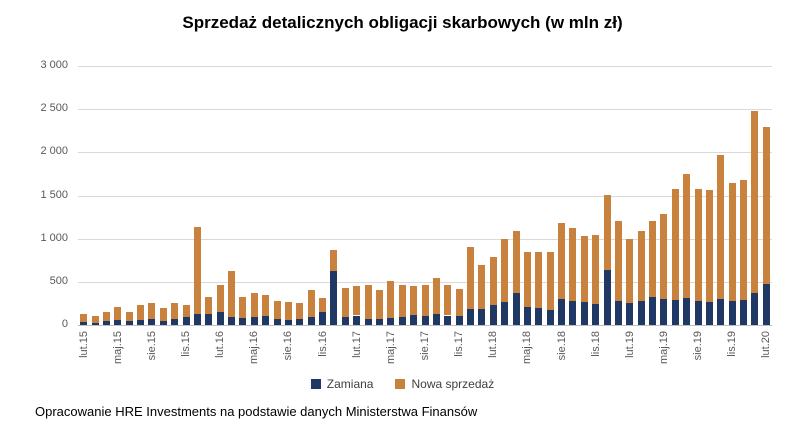 This screenshot has height=436, width=805. What do you see at coordinates (186, 310) in the screenshot?
I see `bar-nowa-sprzedaz-lis.15` at bounding box center [186, 310].